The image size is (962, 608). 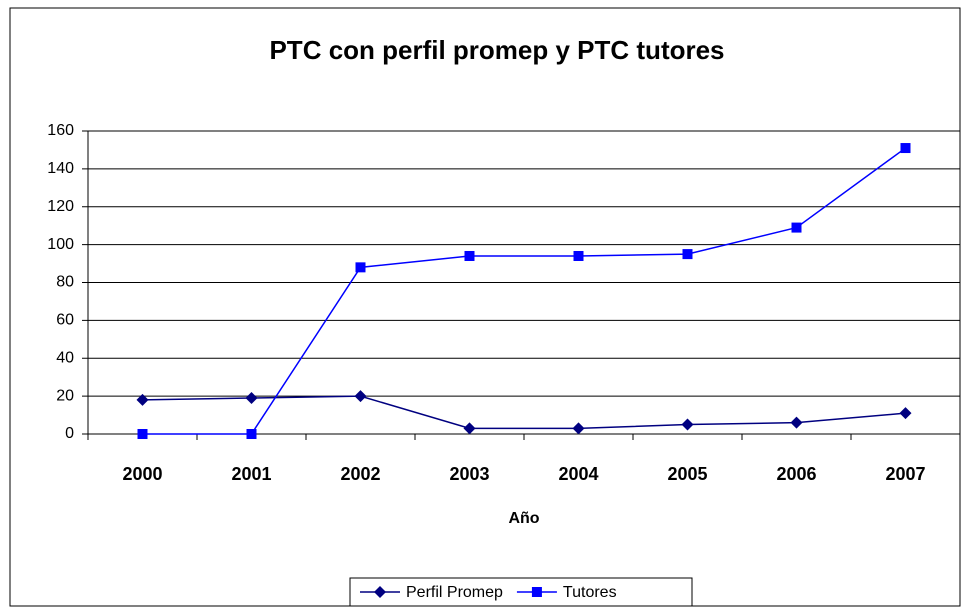 What do you see at coordinates (142, 474) in the screenshot?
I see `x-tick-label: 2000` at bounding box center [142, 474].